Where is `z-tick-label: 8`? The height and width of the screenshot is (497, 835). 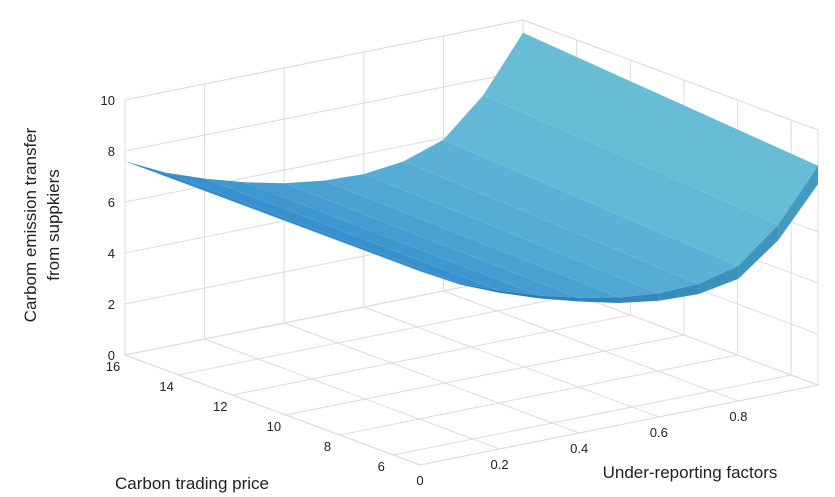
z-tick-label: 8 is located at coordinates (111, 151).